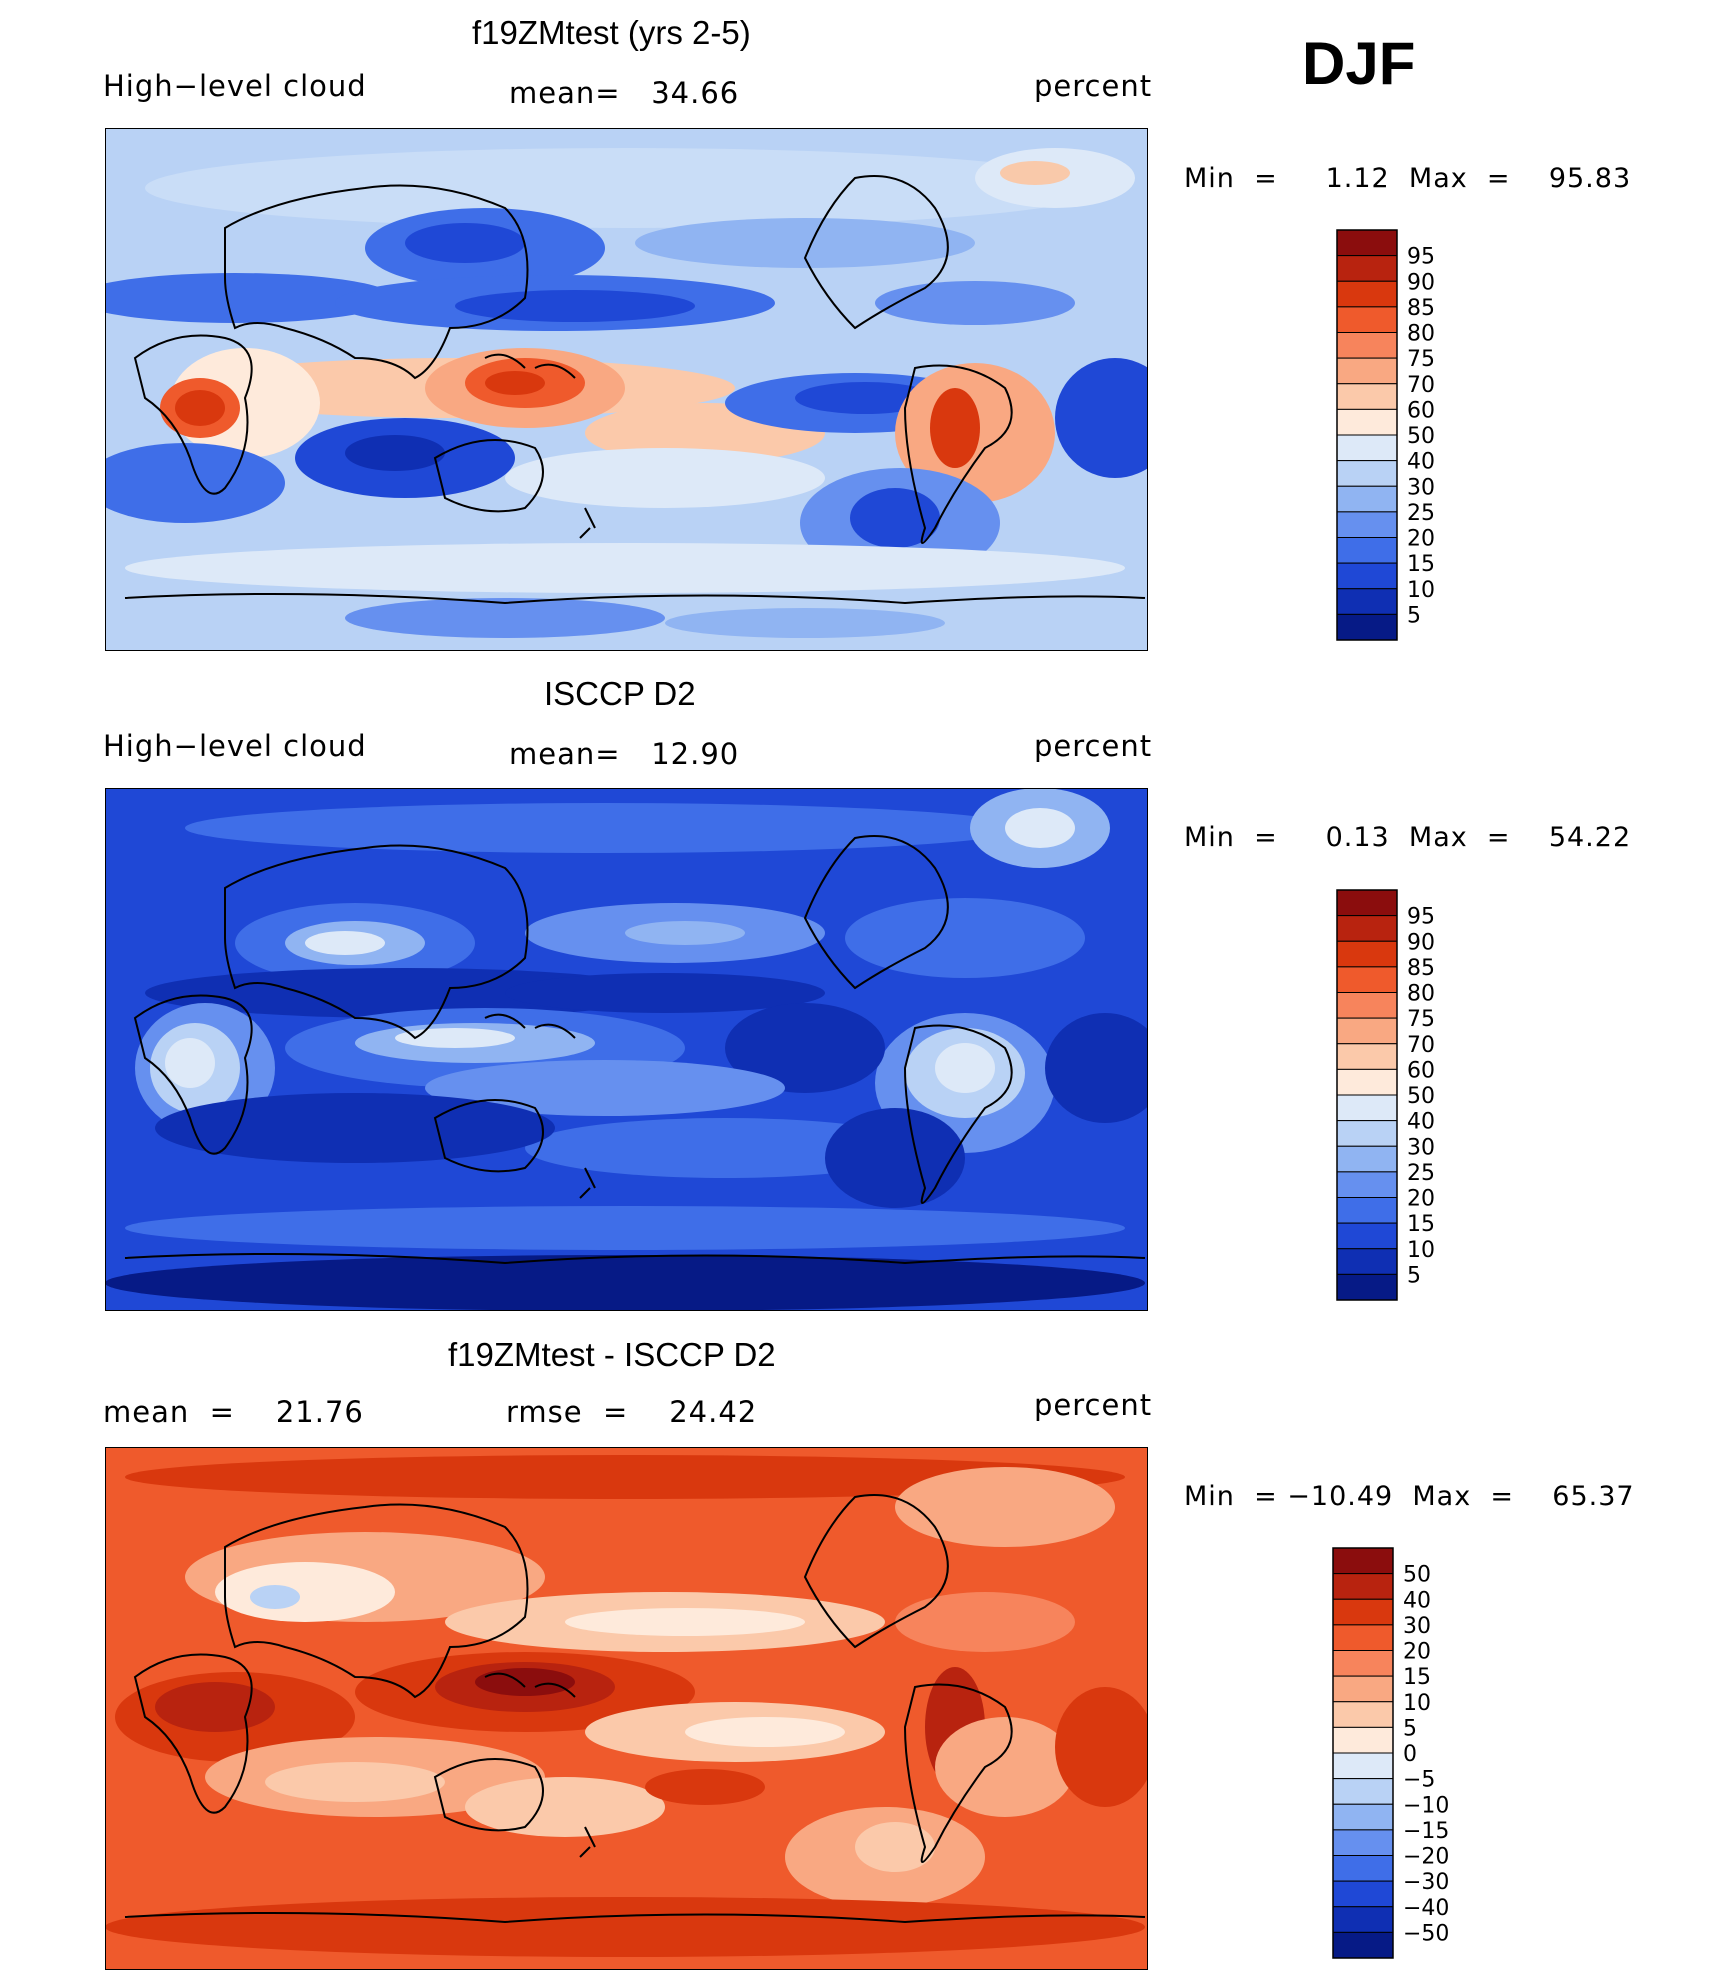  I want to click on panel-2-title: ISCCP D2, so click(620, 693).